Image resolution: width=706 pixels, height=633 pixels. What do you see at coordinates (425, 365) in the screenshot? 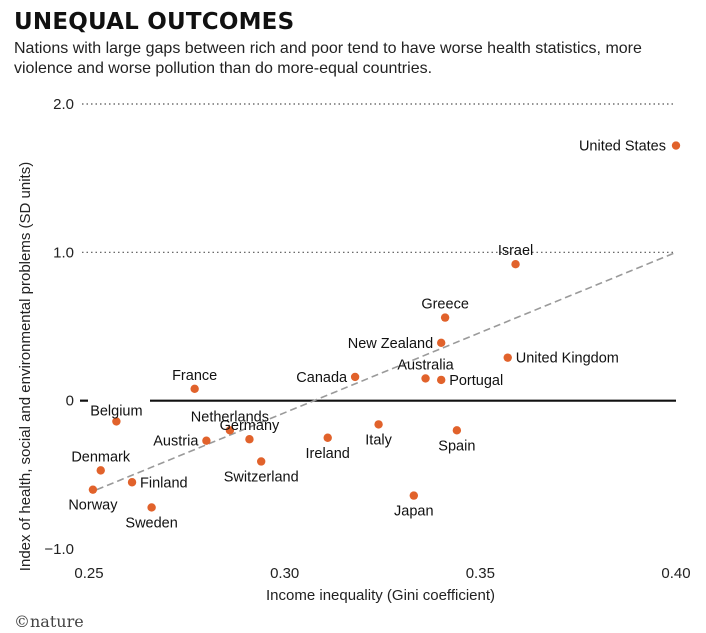
I see `point-label: Australia` at bounding box center [425, 365].